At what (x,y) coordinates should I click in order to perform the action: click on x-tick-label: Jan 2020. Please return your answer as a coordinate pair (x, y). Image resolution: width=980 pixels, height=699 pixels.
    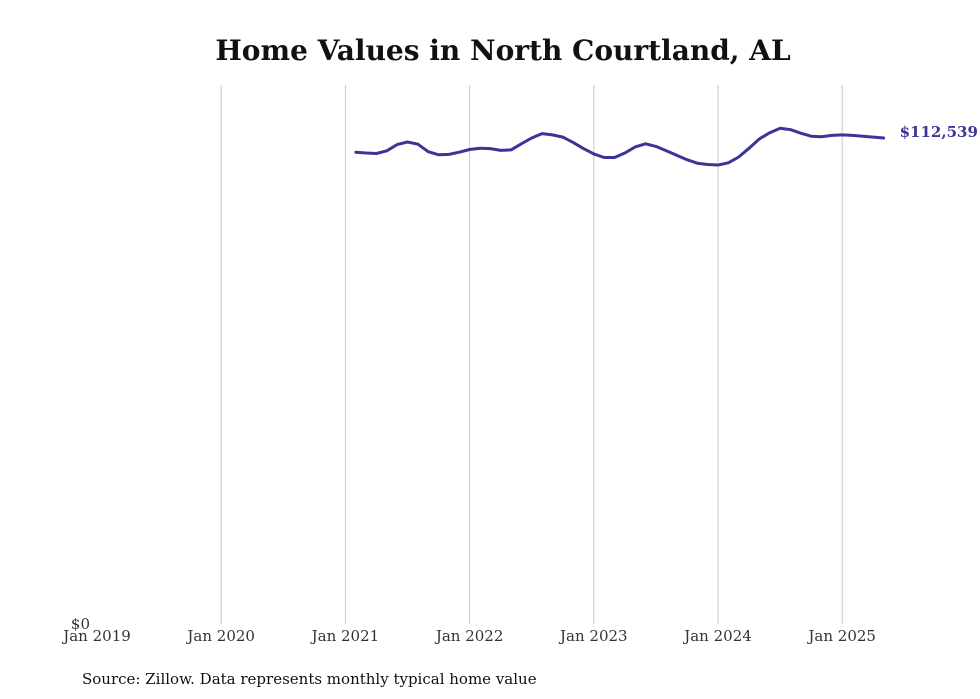
    Looking at the image, I should click on (220, 636).